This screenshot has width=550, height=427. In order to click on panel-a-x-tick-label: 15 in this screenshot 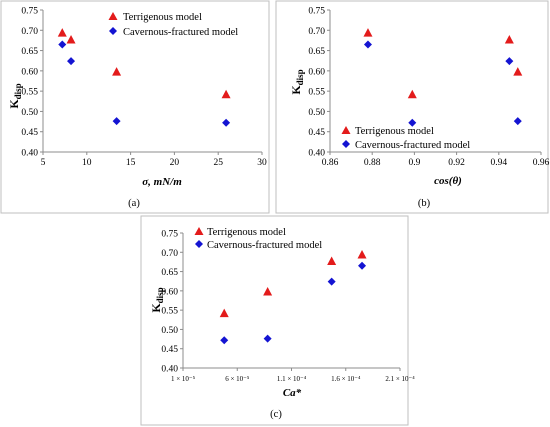, I will do `click(131, 163)`.